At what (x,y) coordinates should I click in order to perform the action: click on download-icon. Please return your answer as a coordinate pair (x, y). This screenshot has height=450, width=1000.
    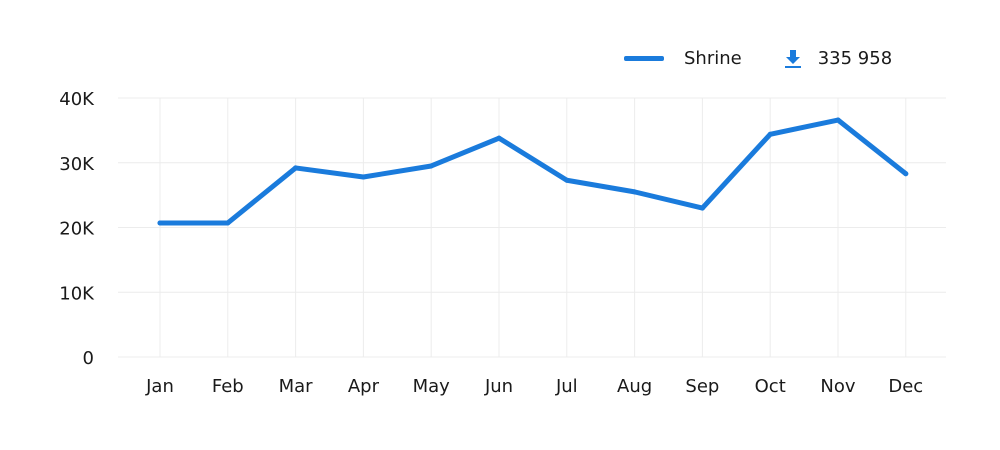
    Looking at the image, I should click on (793, 59).